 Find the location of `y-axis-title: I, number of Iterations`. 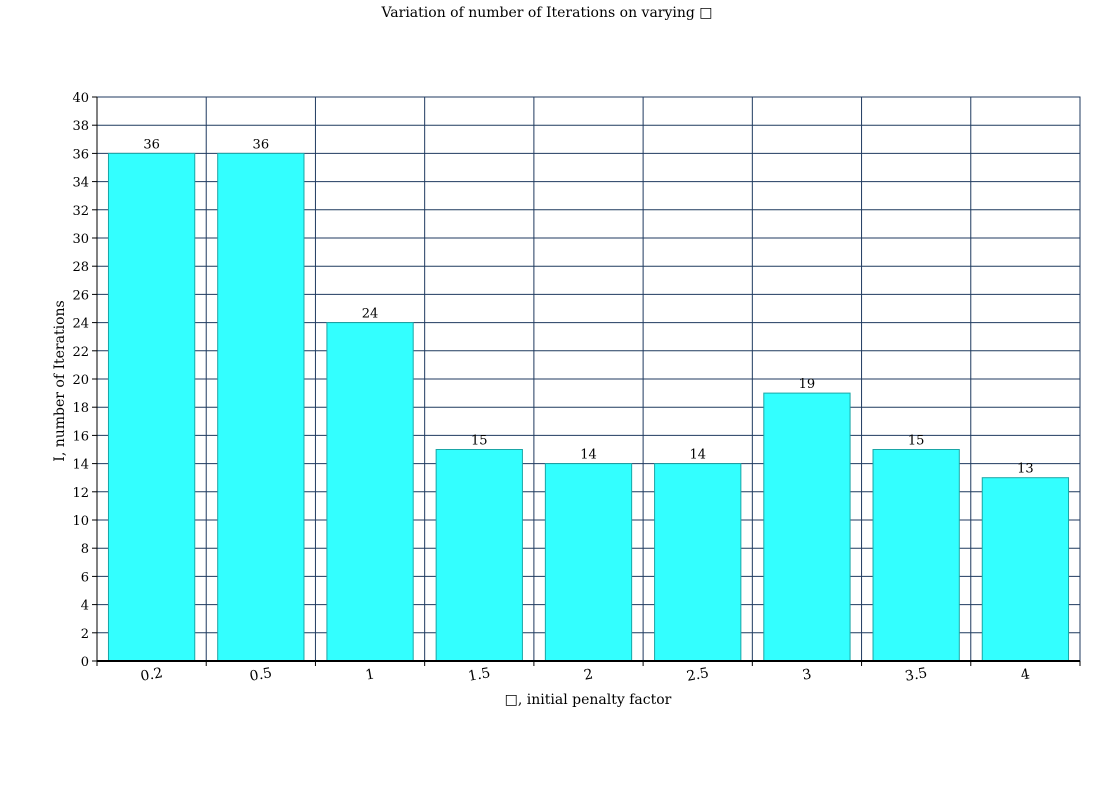

y-axis-title: I, number of Iterations is located at coordinates (60, 380).